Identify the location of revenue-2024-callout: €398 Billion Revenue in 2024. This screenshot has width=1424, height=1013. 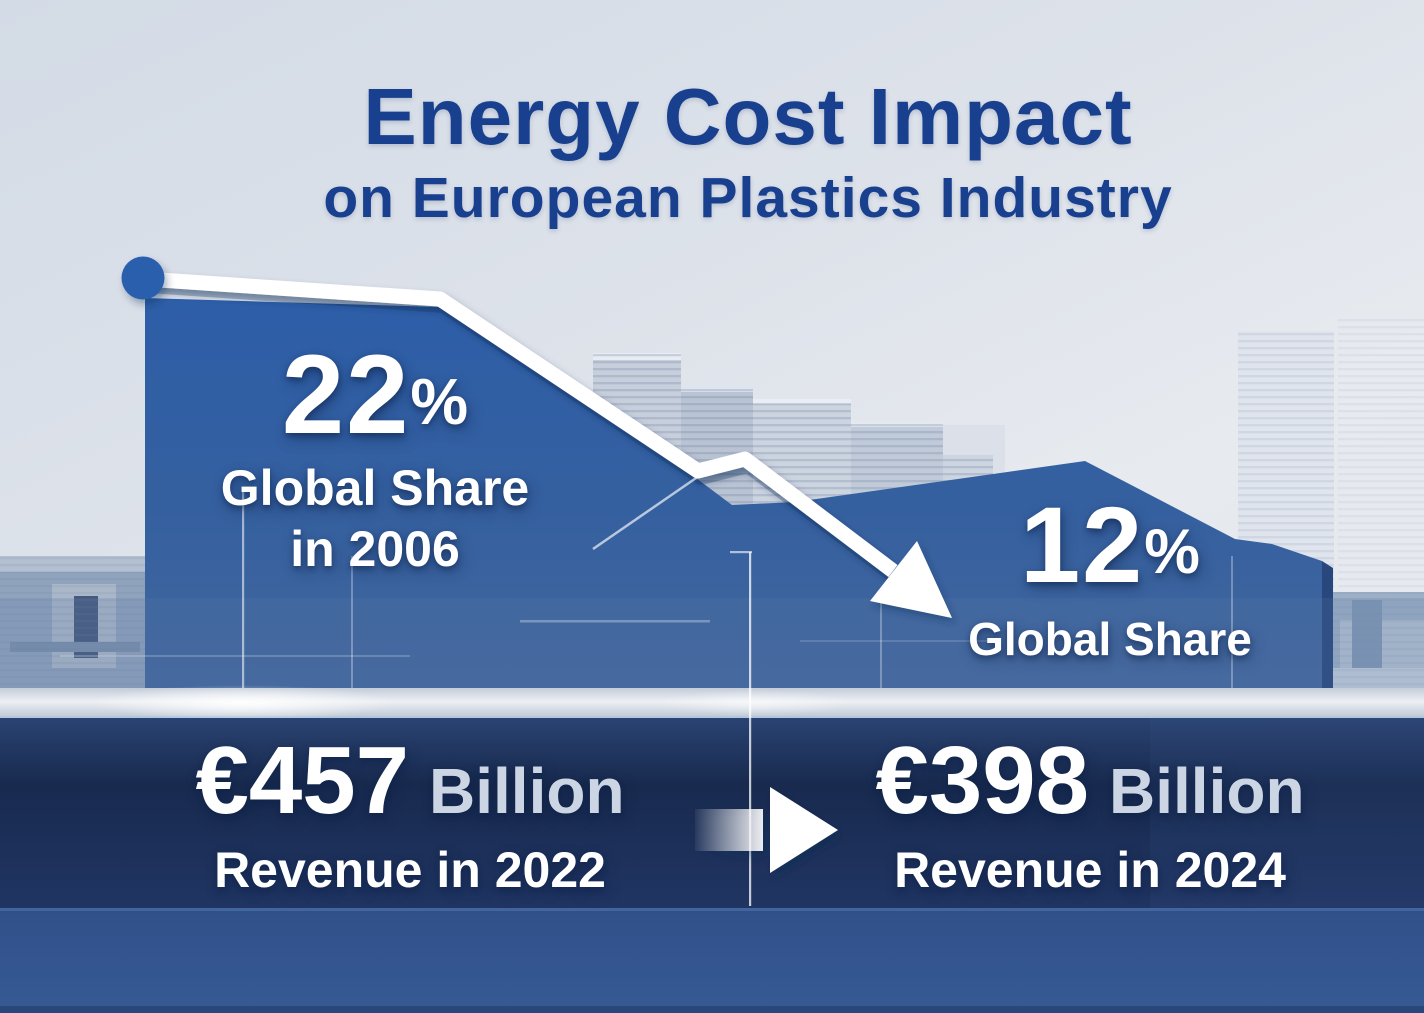
(1090, 816).